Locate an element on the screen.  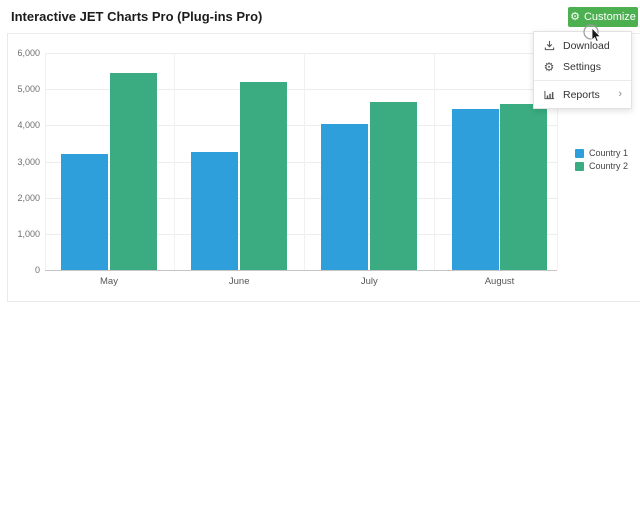
menu-item-label: Settings is located at coordinates (582, 66).